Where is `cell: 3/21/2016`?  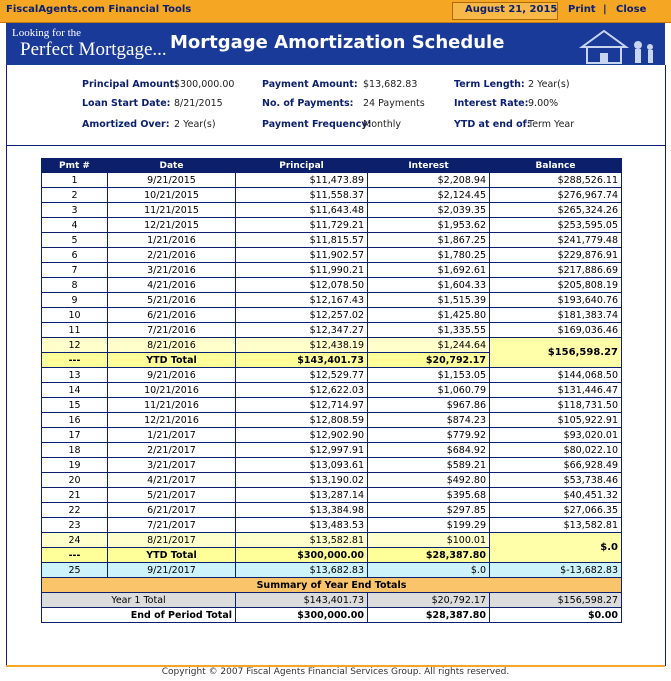 cell: 3/21/2016 is located at coordinates (171, 270).